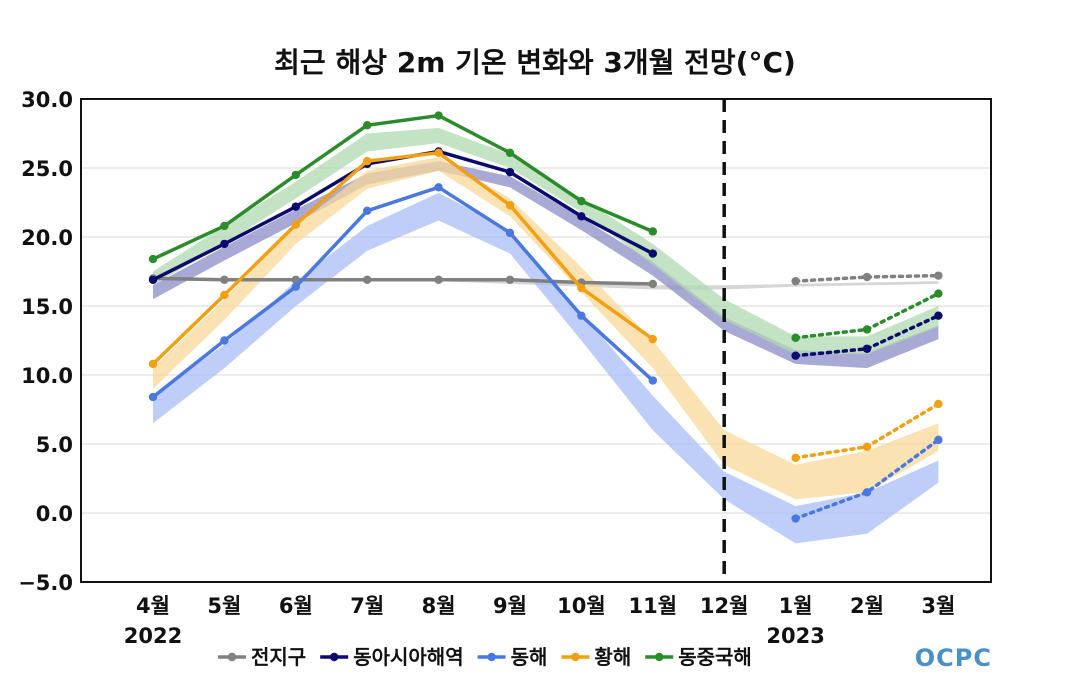 The height and width of the screenshot is (700, 1070). Describe the element at coordinates (296, 606) in the screenshot. I see `x-tick-label: 6월` at that location.